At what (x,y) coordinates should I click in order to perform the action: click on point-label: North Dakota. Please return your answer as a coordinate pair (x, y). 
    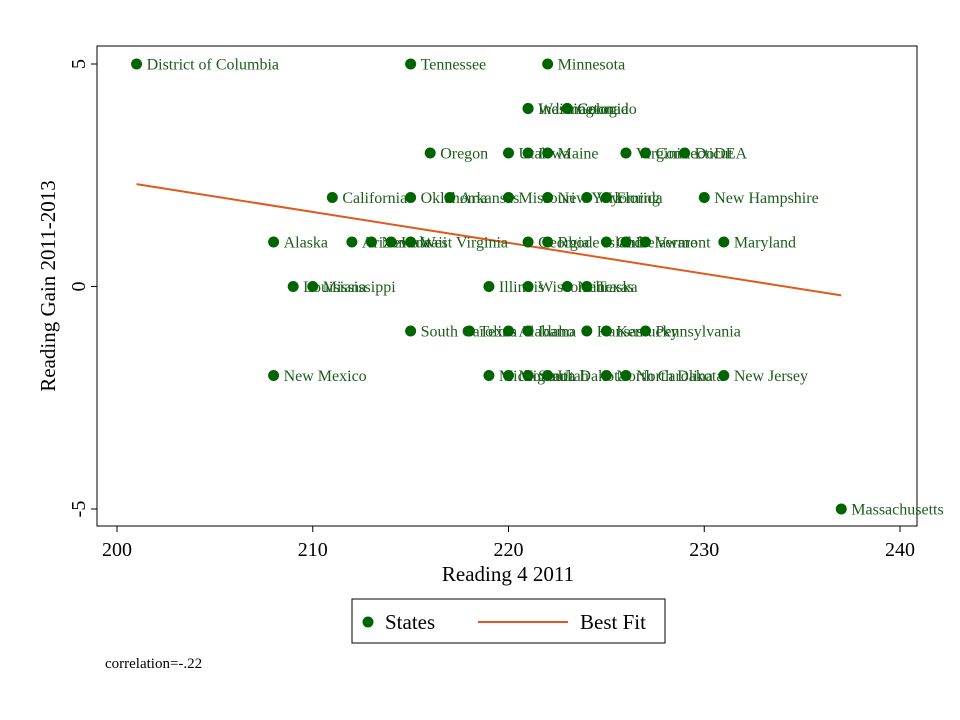
    Looking at the image, I should click on (680, 376).